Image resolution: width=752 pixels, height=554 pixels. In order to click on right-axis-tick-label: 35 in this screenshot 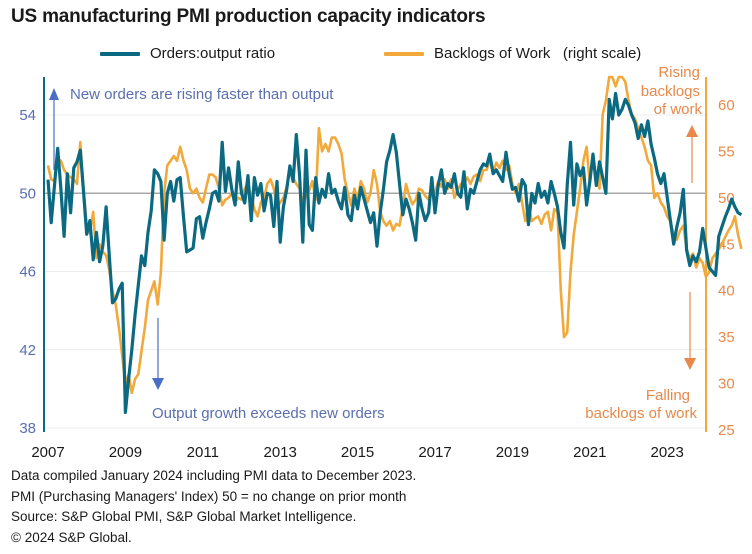, I will do `click(726, 337)`.